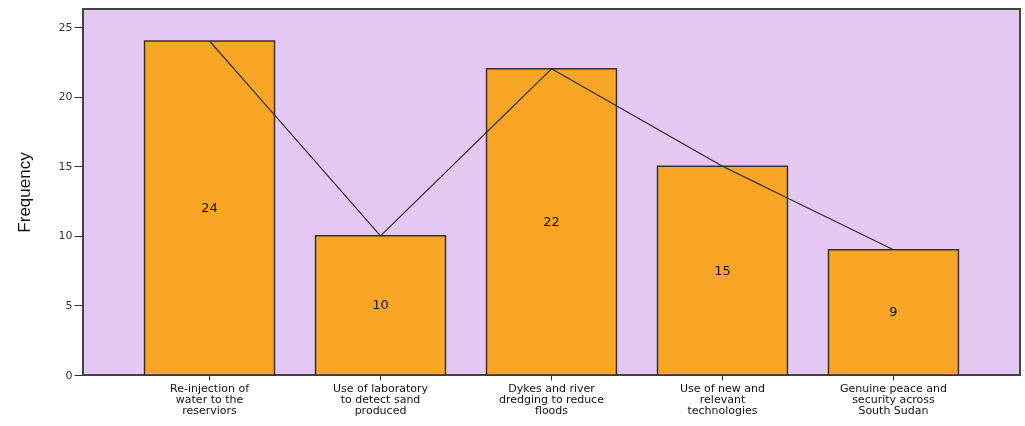 The width and height of the screenshot is (1025, 426). Describe the element at coordinates (381, 399) in the screenshot. I see `x-tick-label: Use of laboratory to detect sand produced` at that location.